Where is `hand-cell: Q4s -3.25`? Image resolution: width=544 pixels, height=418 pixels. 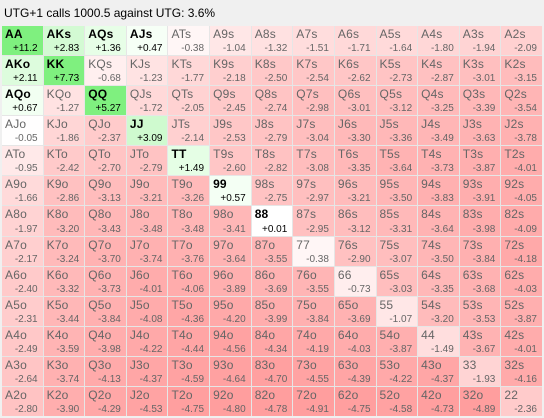 hand-cell: Q4s -3.25 is located at coordinates (438, 101).